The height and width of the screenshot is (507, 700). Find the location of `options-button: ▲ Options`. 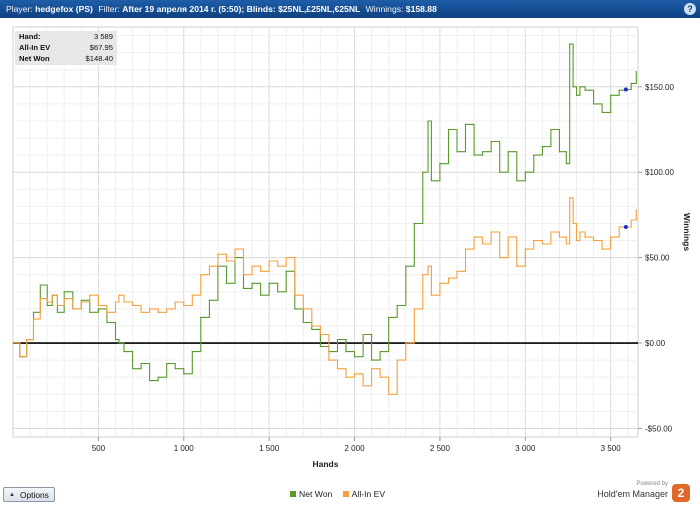

options-button: ▲ Options is located at coordinates (29, 494).